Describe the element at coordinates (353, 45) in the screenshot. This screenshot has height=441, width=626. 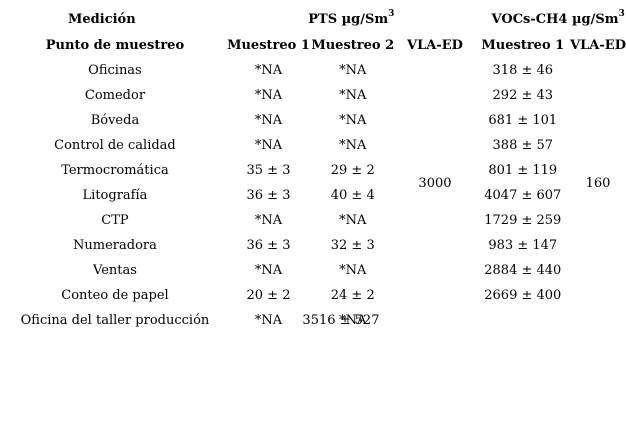
I see `pts-sample2-header: Muestreo 2` at that location.